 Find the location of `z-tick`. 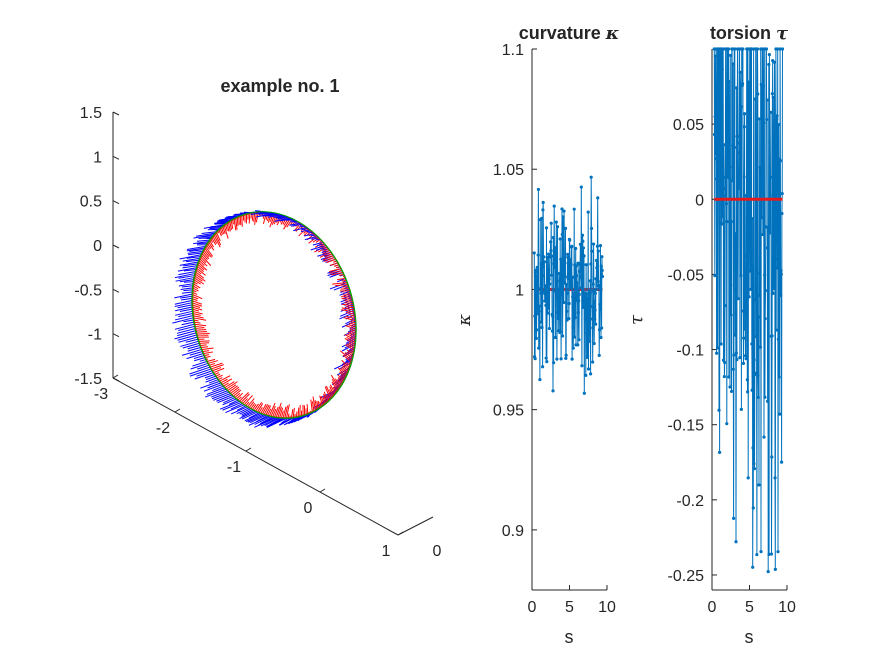

z-tick is located at coordinates (116, 290).